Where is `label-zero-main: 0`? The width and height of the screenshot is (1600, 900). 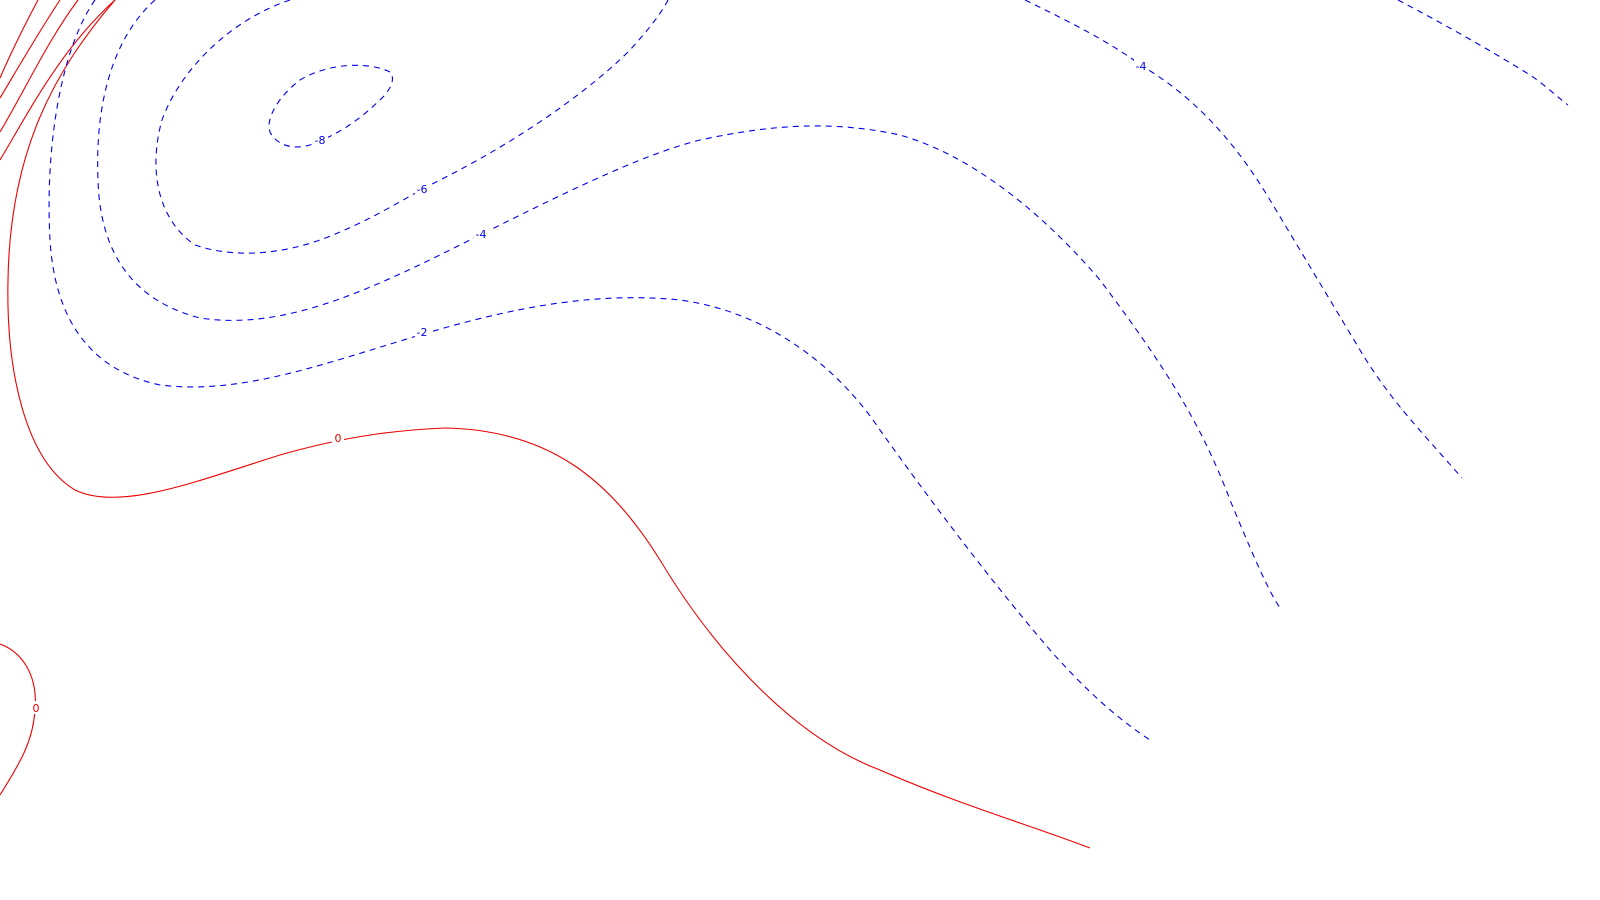
label-zero-main: 0 is located at coordinates (338, 438).